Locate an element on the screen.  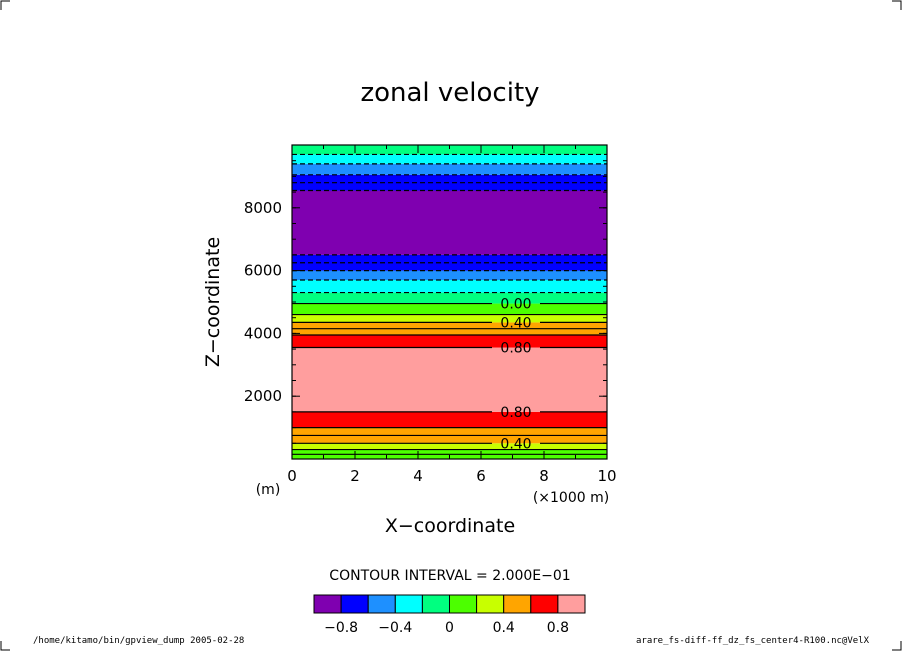
x-tick-label-0: 0 is located at coordinates (292, 476).